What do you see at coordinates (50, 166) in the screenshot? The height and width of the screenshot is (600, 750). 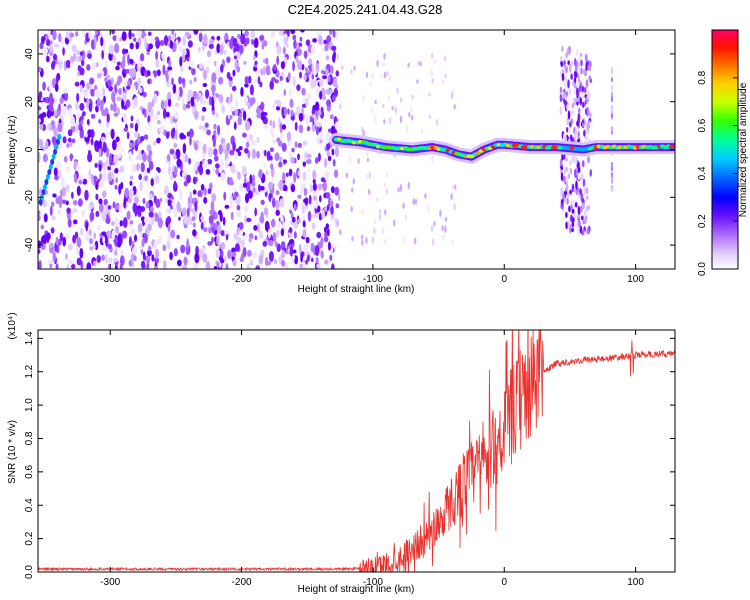 I see `edge-feature` at bounding box center [50, 166].